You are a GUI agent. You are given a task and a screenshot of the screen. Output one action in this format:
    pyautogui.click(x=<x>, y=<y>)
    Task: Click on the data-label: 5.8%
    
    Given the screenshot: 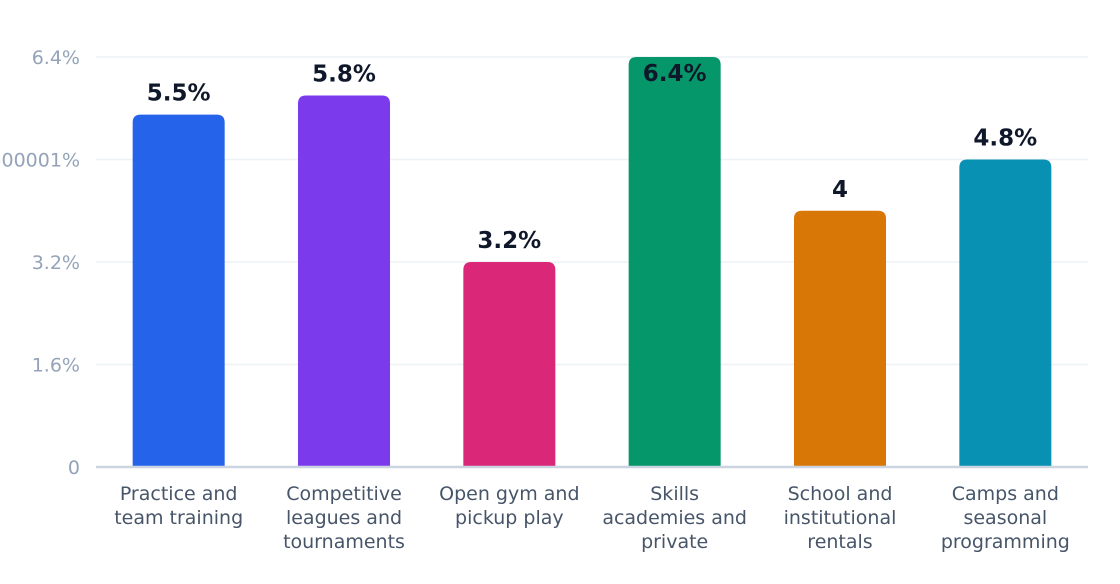 What is the action you would take?
    pyautogui.click(x=344, y=74)
    